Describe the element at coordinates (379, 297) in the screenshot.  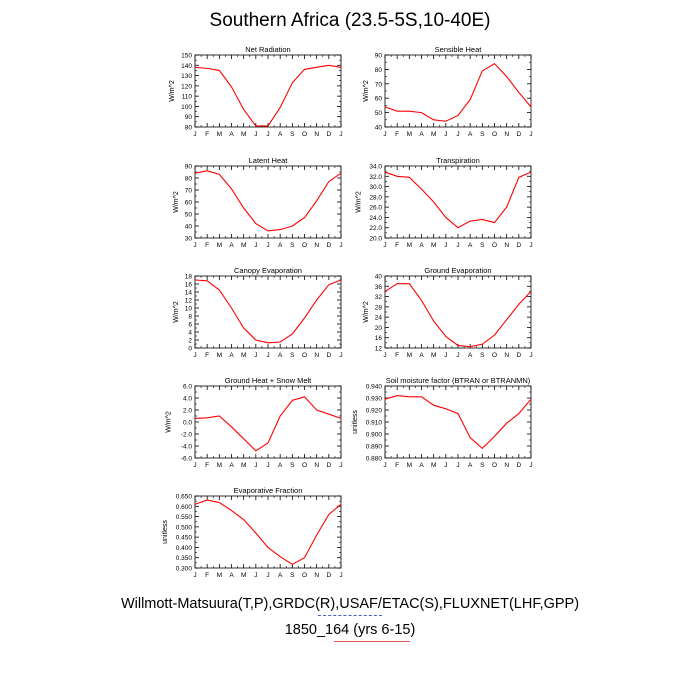
I see `y-tick-label: 32` at that location.